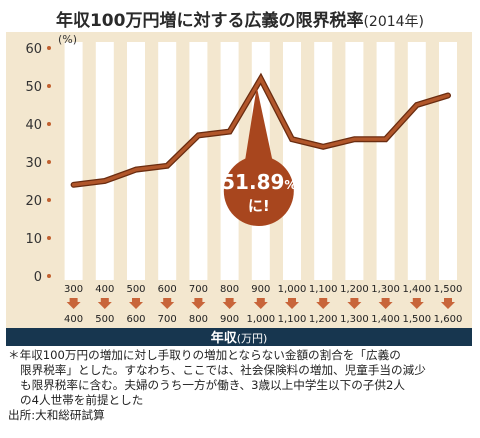 Image resolution: width=480 pixels, height=438 pixels. What do you see at coordinates (33, 163) in the screenshot?
I see `y-tick-label: 30` at bounding box center [33, 163].